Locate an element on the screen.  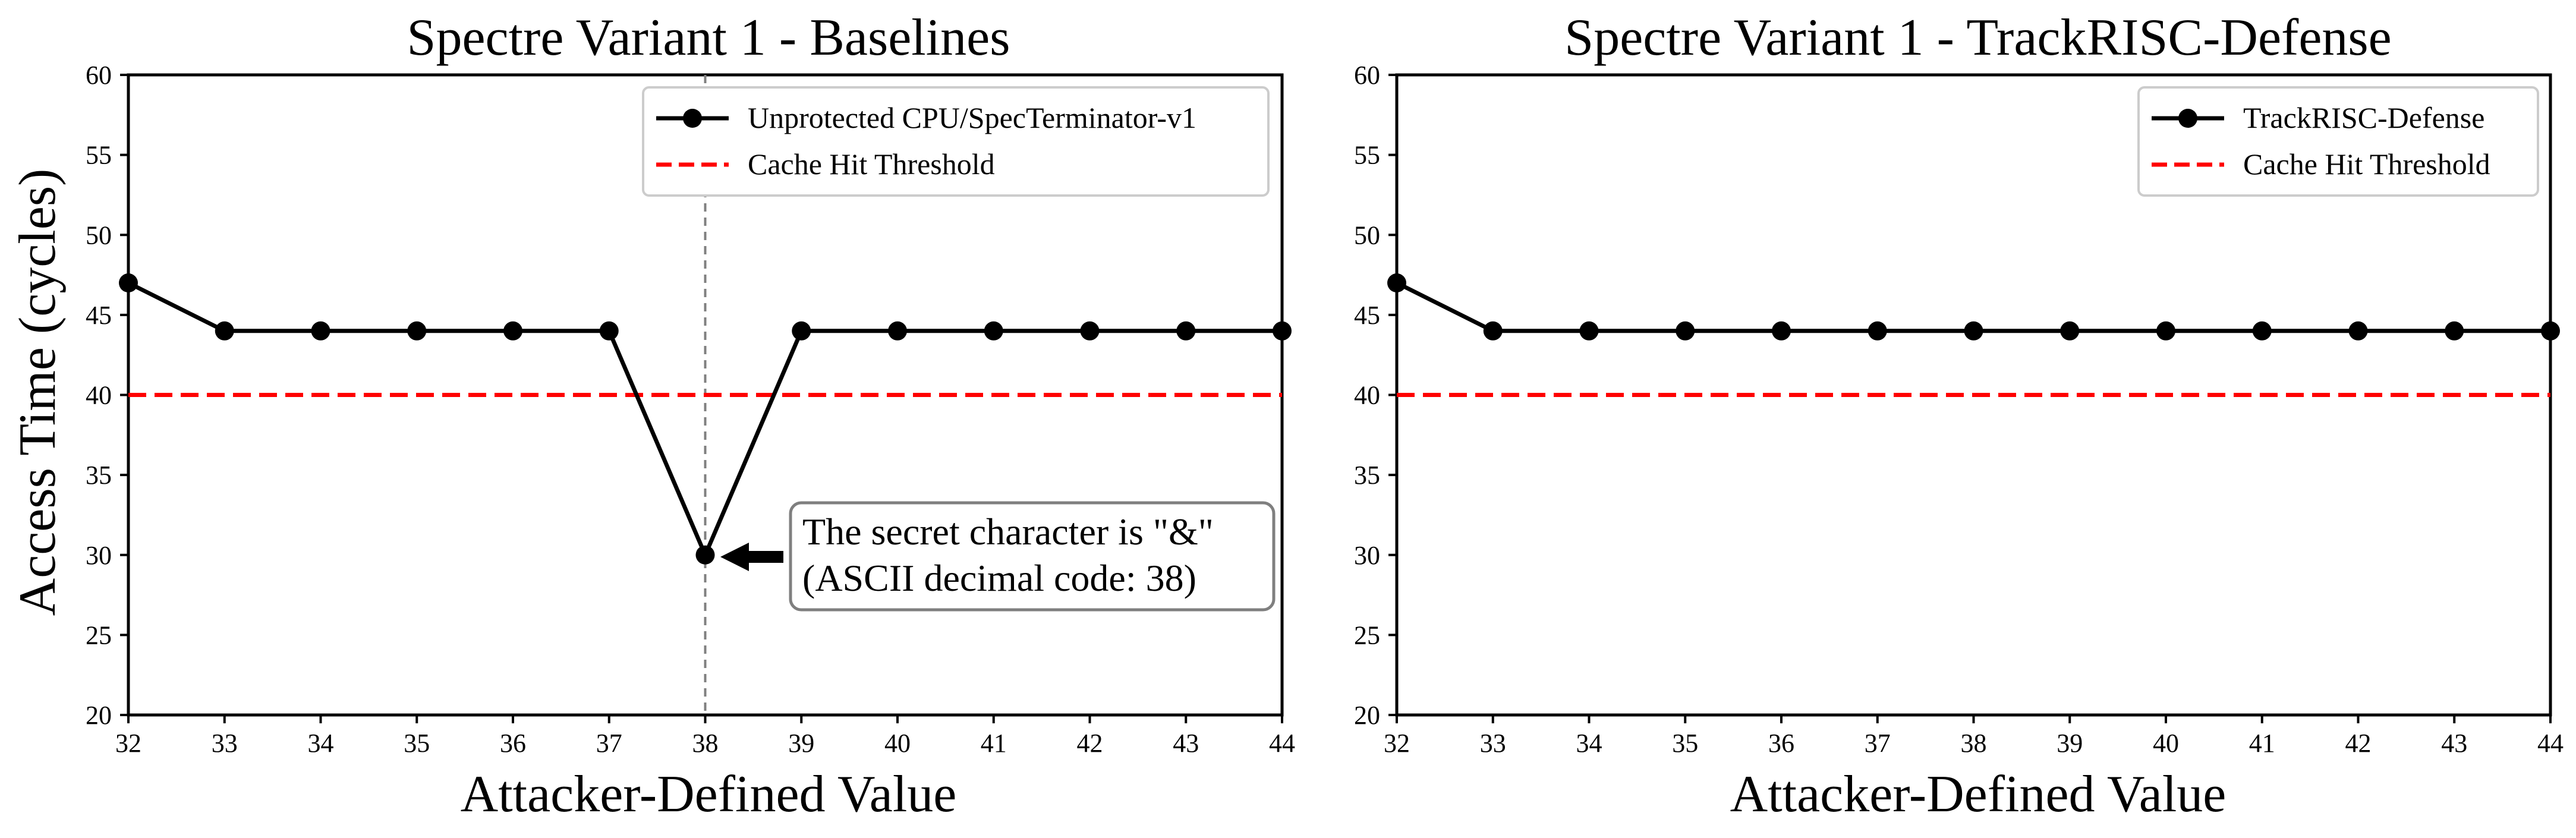
chart-title: Spectre Variant 1 - TrackRISC-Defense is located at coordinates (1977, 38).